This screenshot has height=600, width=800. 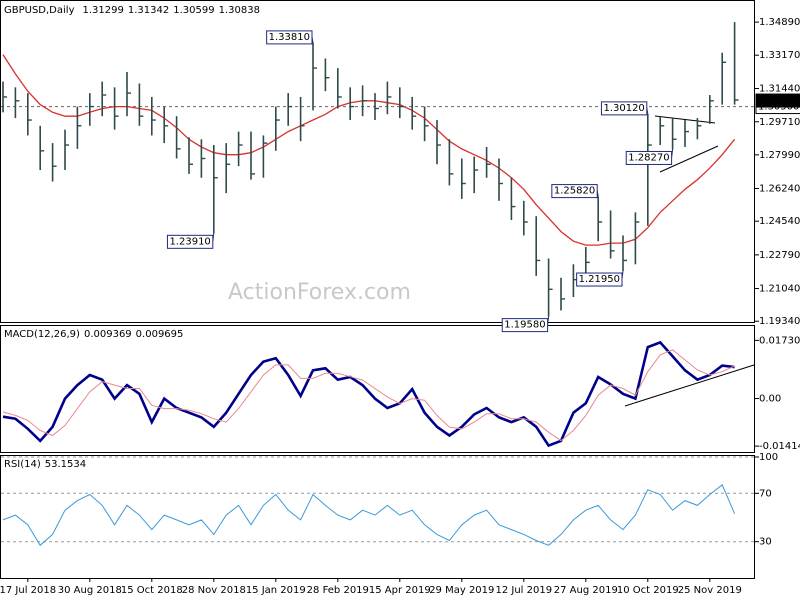 I want to click on annotation-label: 1.19580, so click(x=524, y=325).